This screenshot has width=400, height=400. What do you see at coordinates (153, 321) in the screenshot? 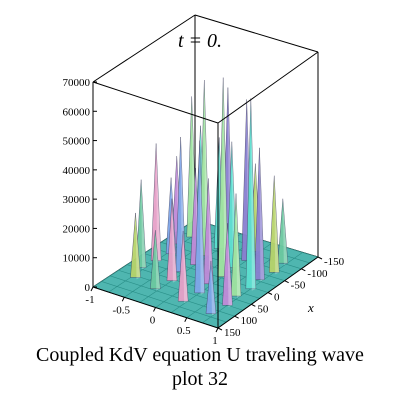
I see `y-tick-label: 0` at bounding box center [153, 321].